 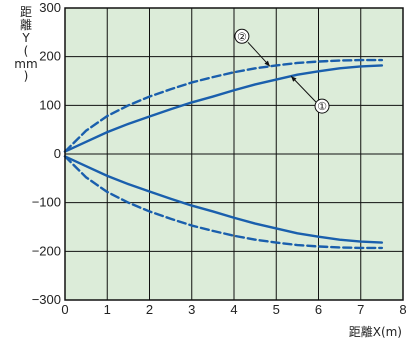 I want to click on y-tick-label: 300, so click(x=50, y=7).